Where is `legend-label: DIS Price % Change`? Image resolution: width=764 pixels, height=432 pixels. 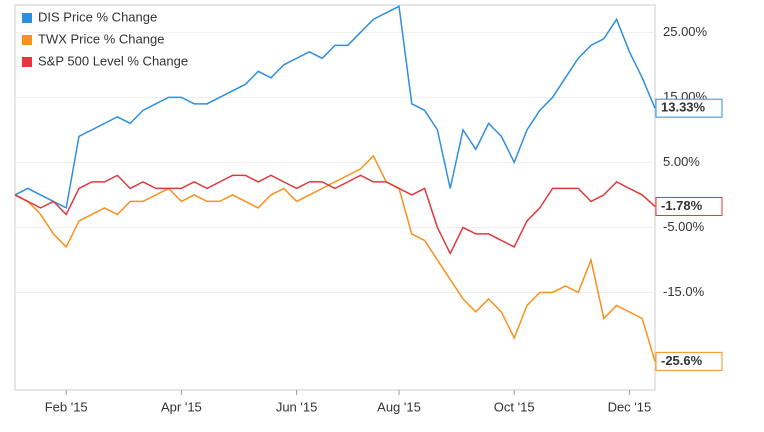 legend-label: DIS Price % Change is located at coordinates (97, 16).